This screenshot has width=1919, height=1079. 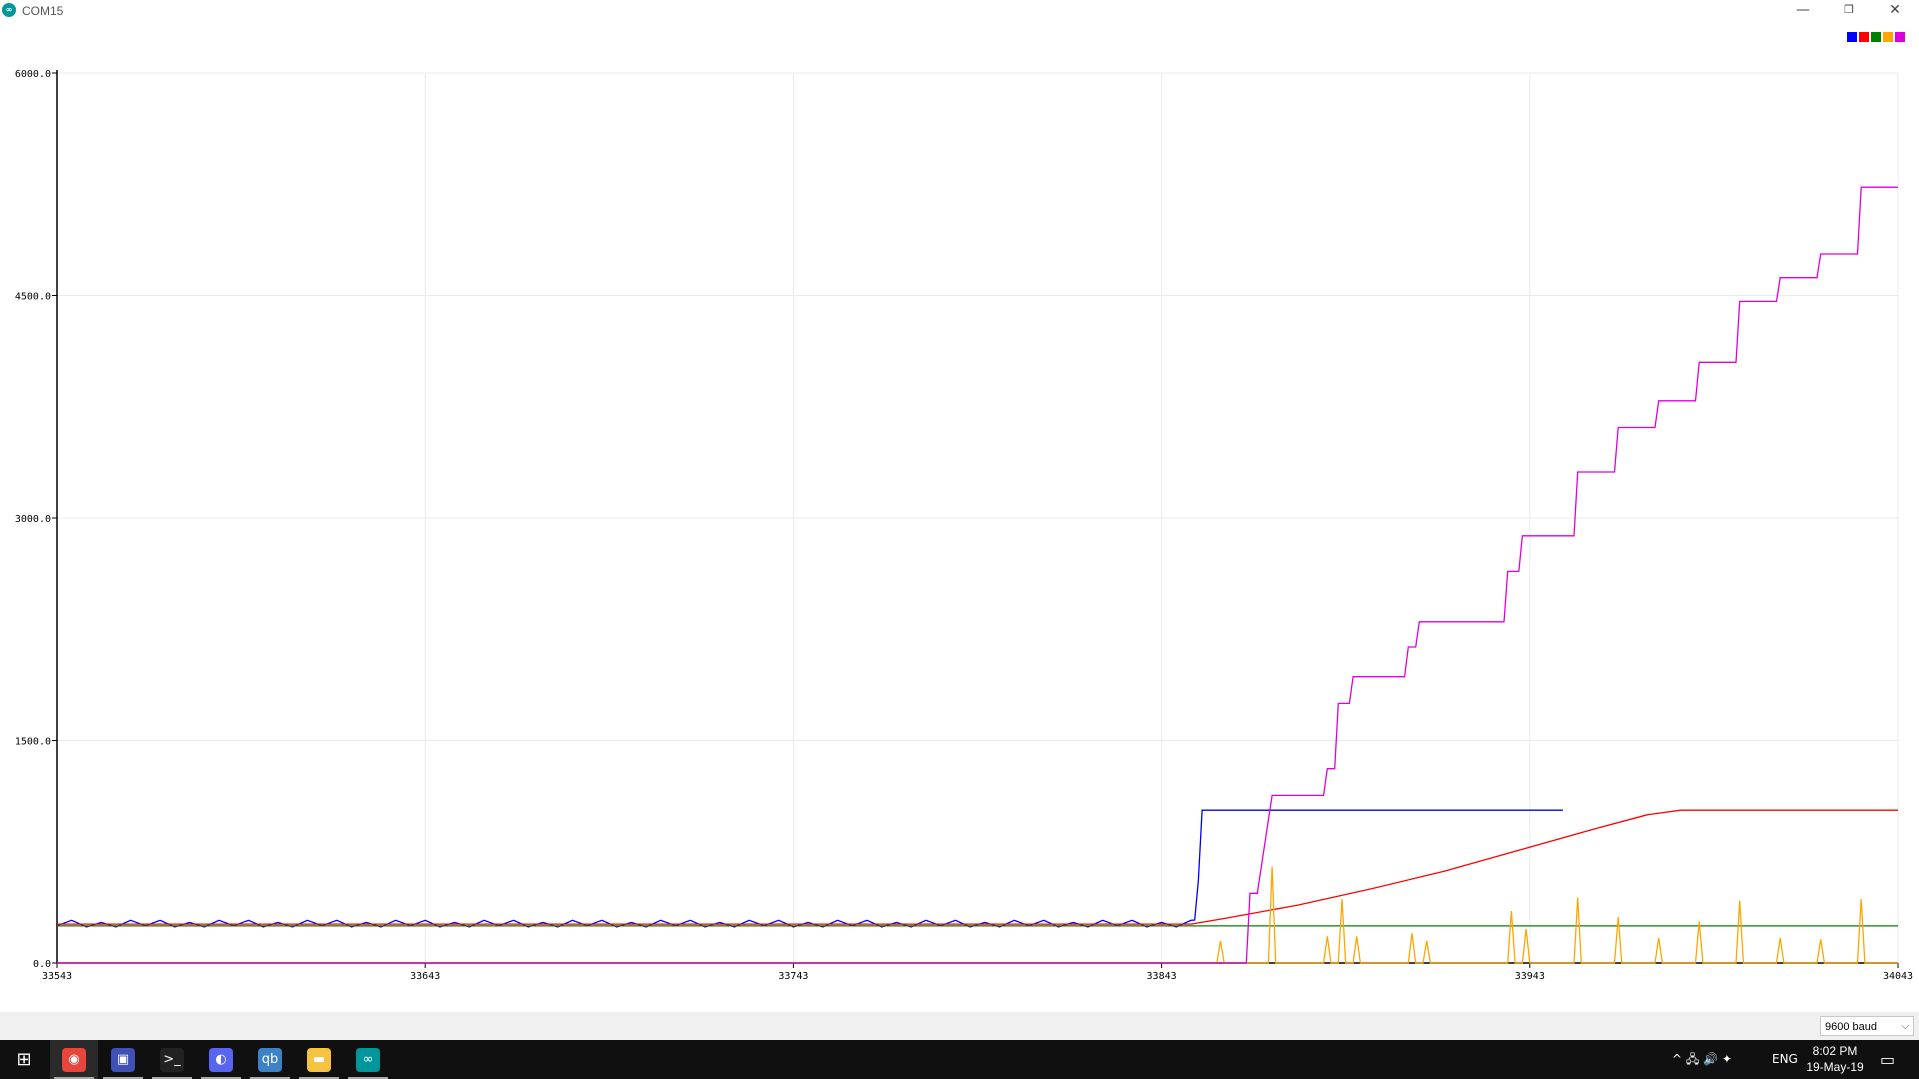 I want to click on taskbar-app-icon: ◉, so click(x=74, y=1060).